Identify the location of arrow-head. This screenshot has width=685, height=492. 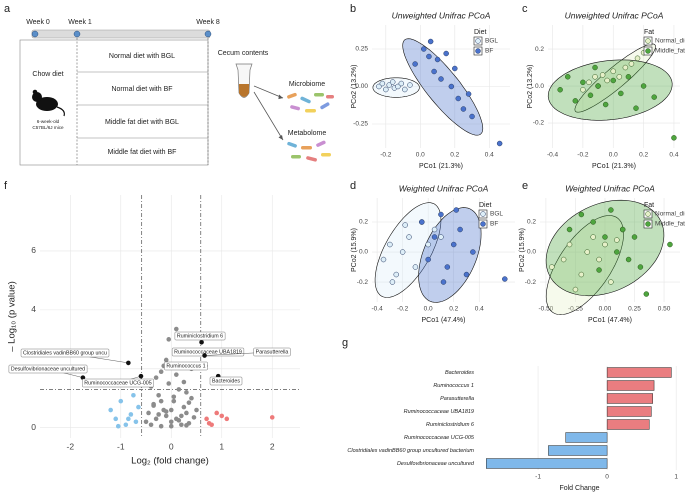
(280, 97).